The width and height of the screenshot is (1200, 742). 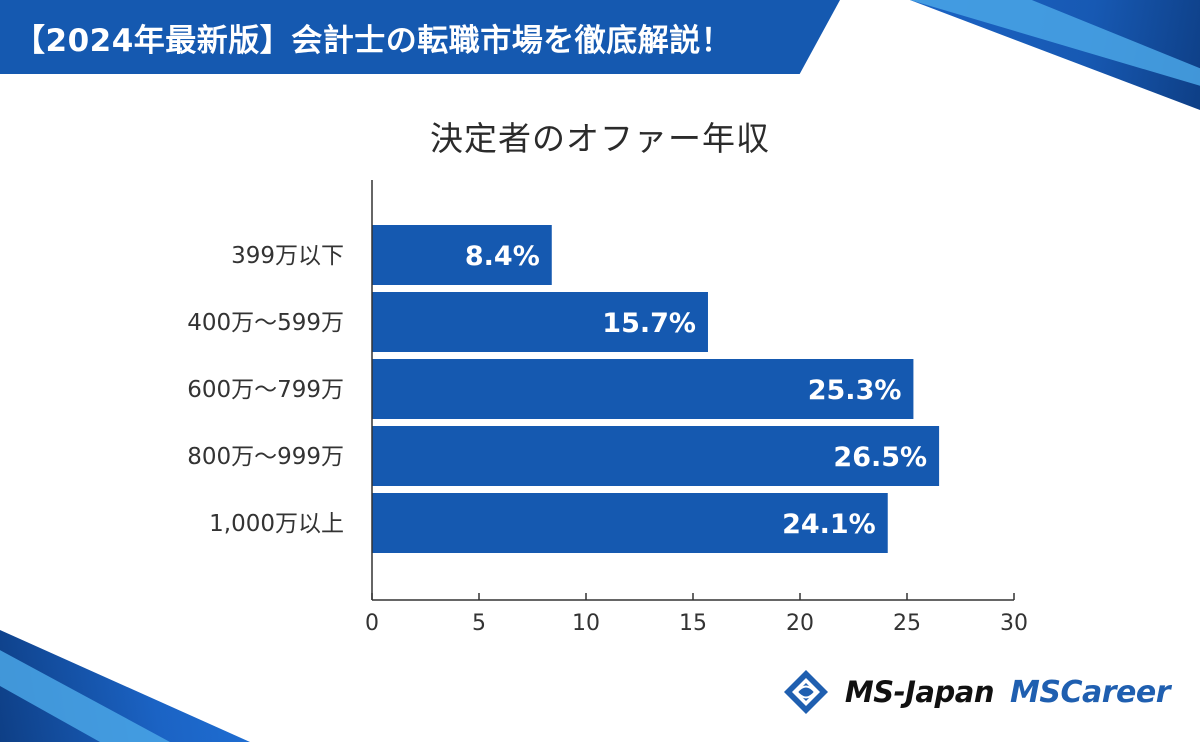 I want to click on category-label-2: 400万～599万, so click(x=265, y=323).